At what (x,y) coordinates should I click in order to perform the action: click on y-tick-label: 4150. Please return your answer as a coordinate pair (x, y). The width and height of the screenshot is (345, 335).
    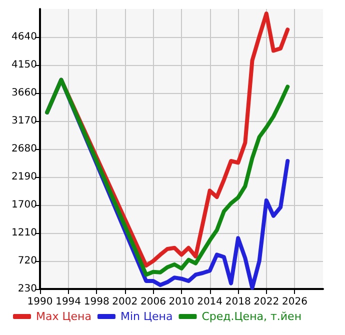
    Looking at the image, I should click on (24, 65).